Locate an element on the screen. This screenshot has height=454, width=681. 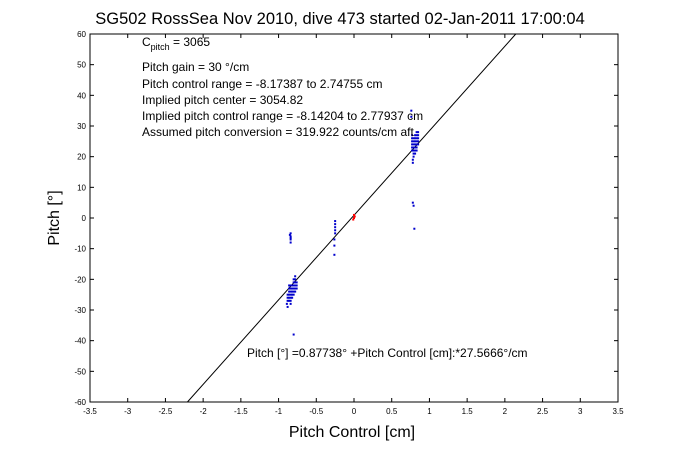
y-tick-label: -50 is located at coordinates (80, 371).